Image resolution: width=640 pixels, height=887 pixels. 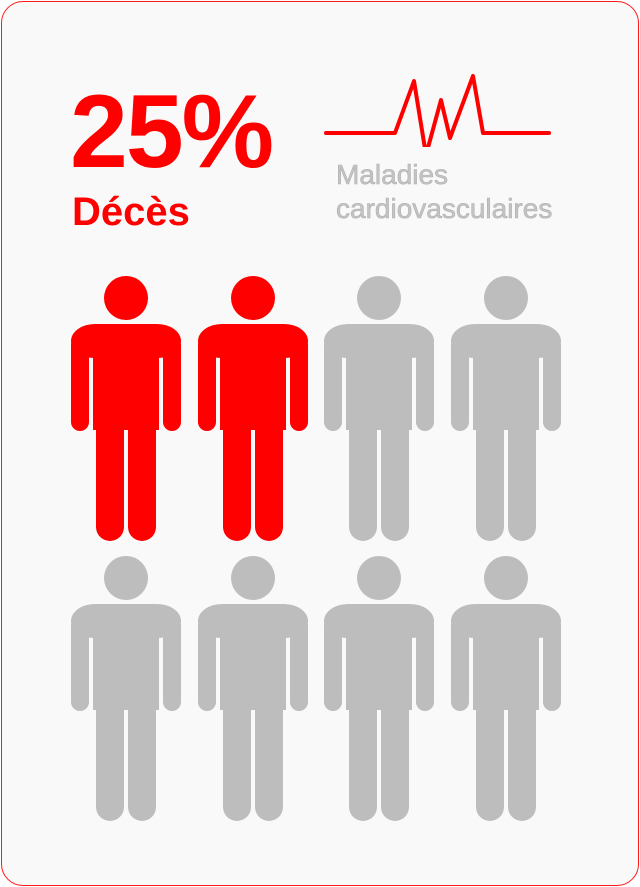 I want to click on deaths-label: Décès, so click(x=131, y=212).